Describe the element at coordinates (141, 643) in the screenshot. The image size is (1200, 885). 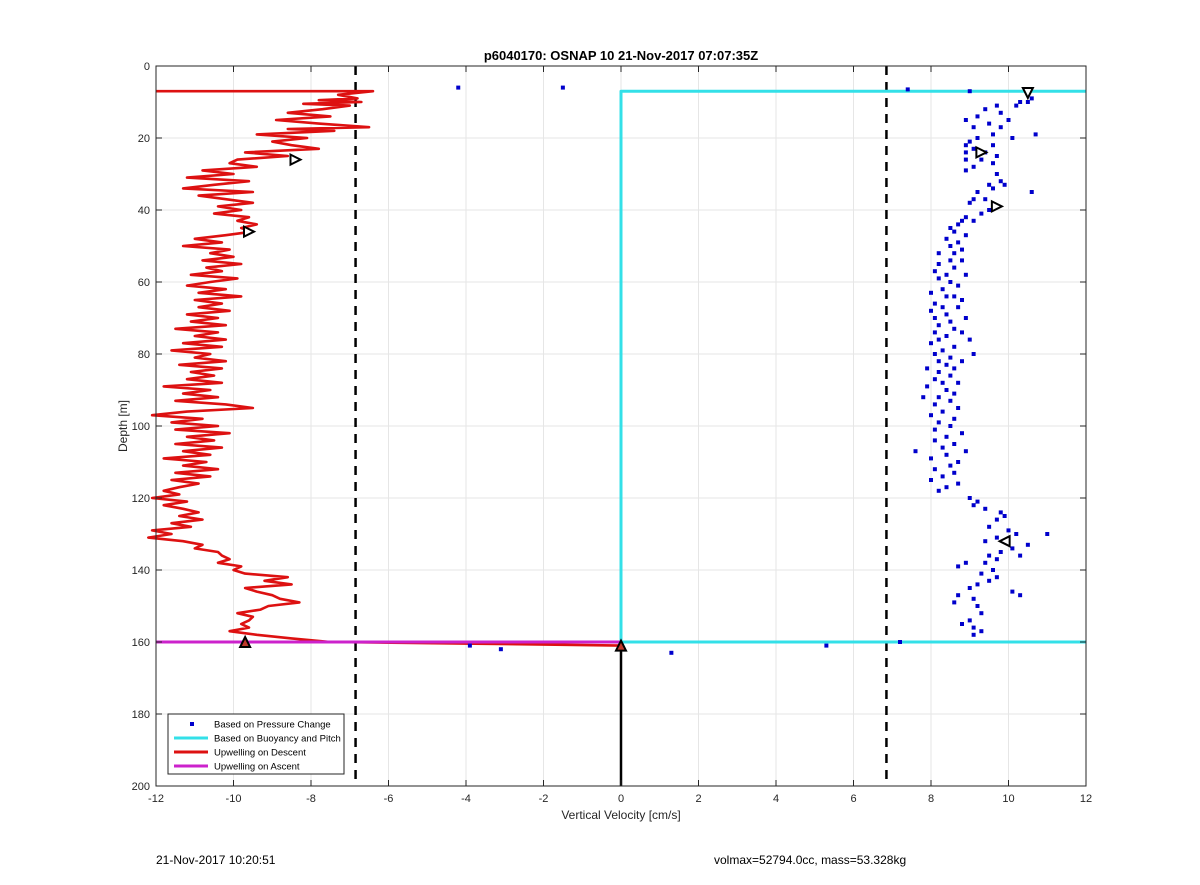
I see `y-tick-label: 160` at that location.